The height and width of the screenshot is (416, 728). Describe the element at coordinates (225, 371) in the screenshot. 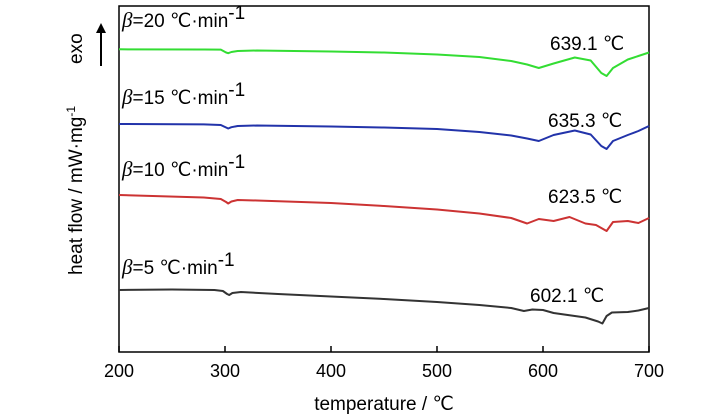

I see `x-tick-label: 300` at that location.